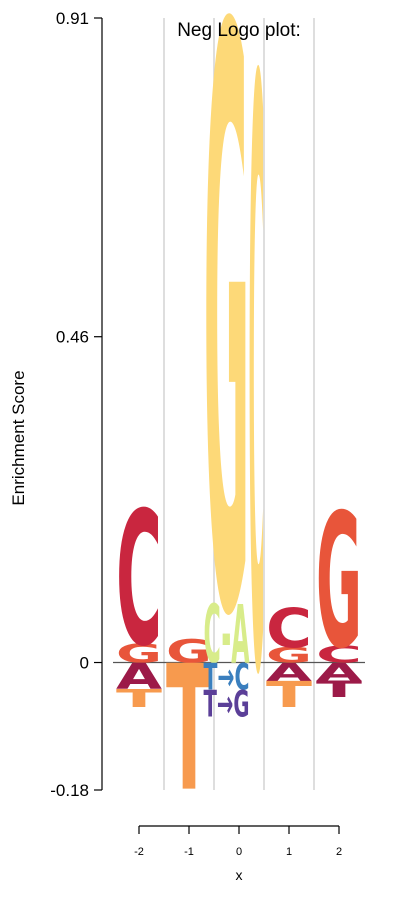  What do you see at coordinates (69, 790) in the screenshot?
I see `y-tick-label-3: -0.18` at bounding box center [69, 790].